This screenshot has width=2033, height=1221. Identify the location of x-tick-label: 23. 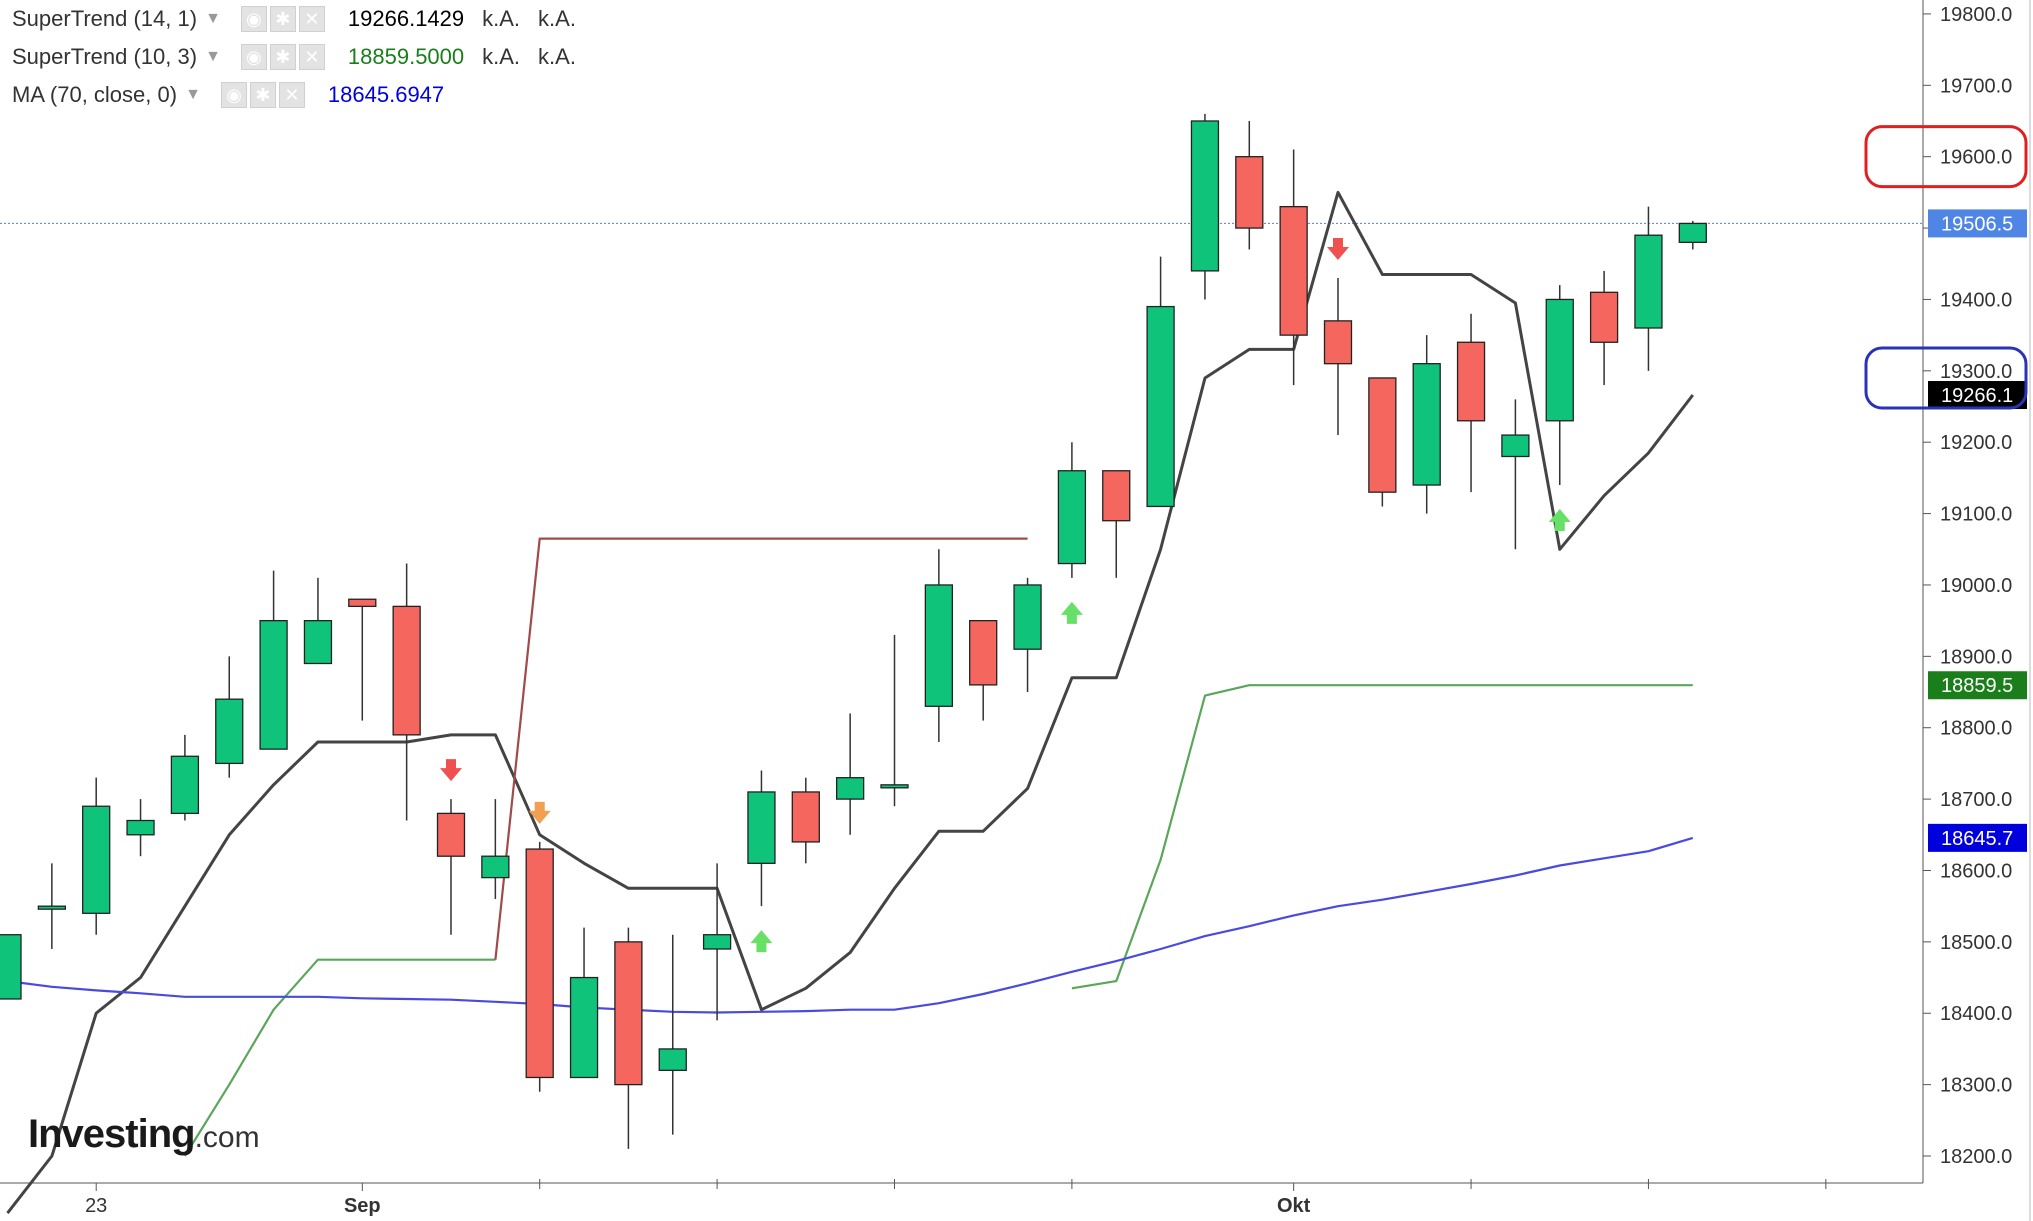
(96, 1206).